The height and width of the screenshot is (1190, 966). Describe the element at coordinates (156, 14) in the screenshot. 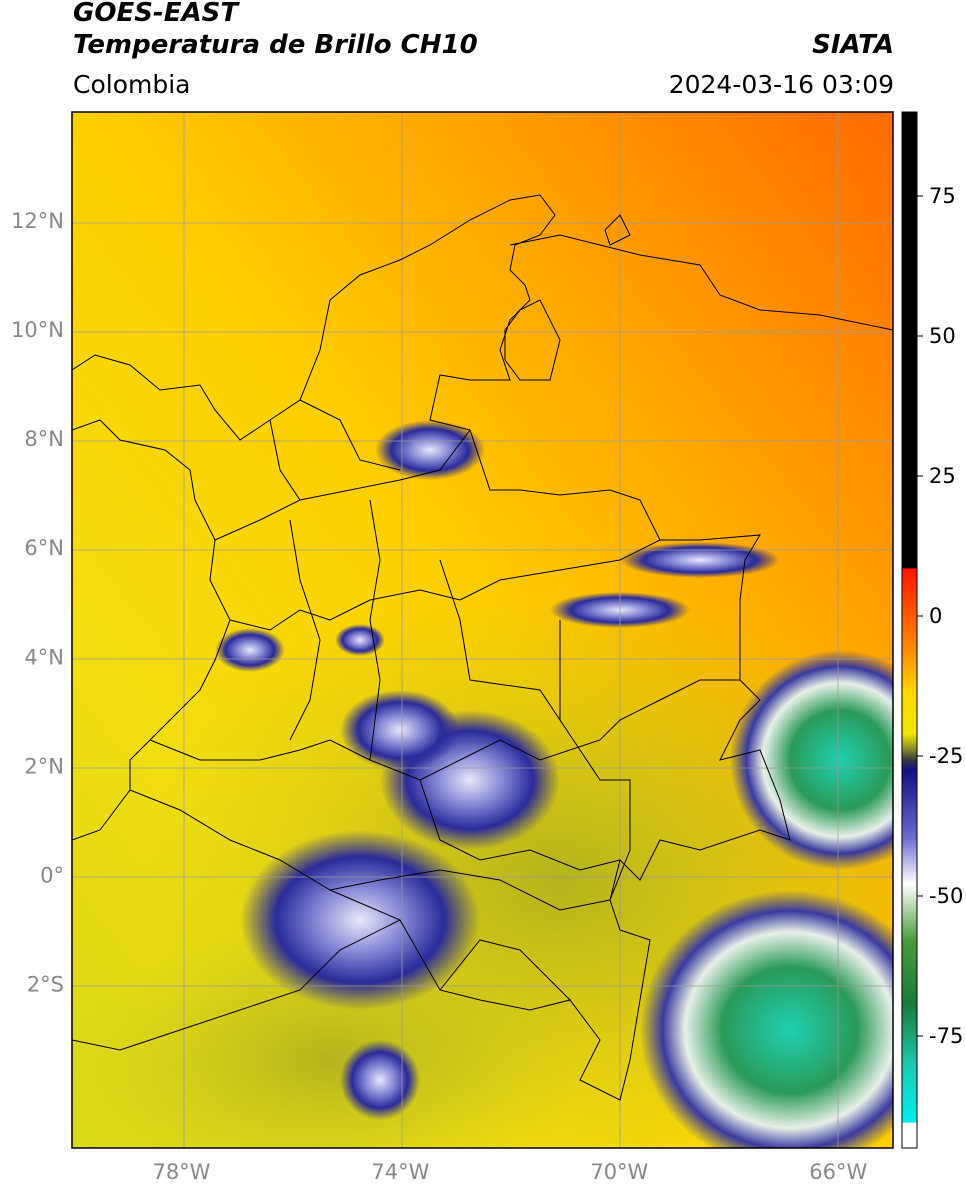

I see `satellite-title: GOES-EAST` at that location.